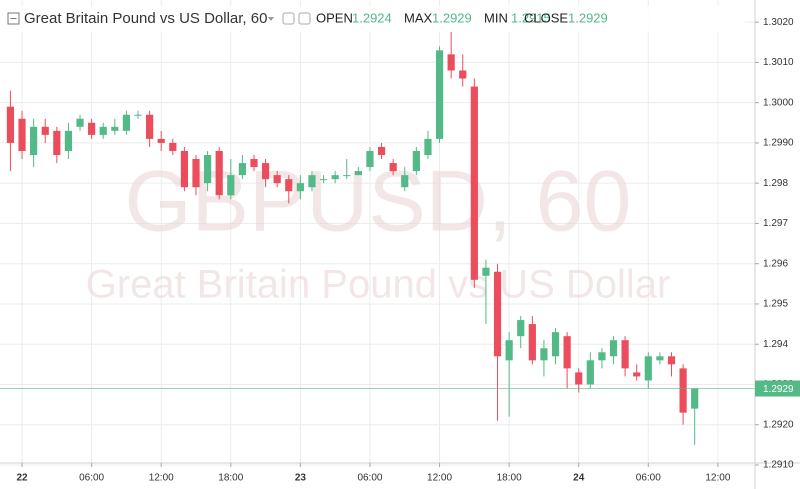 This screenshot has height=489, width=800. I want to click on min-value: 1.2915, so click(531, 17).